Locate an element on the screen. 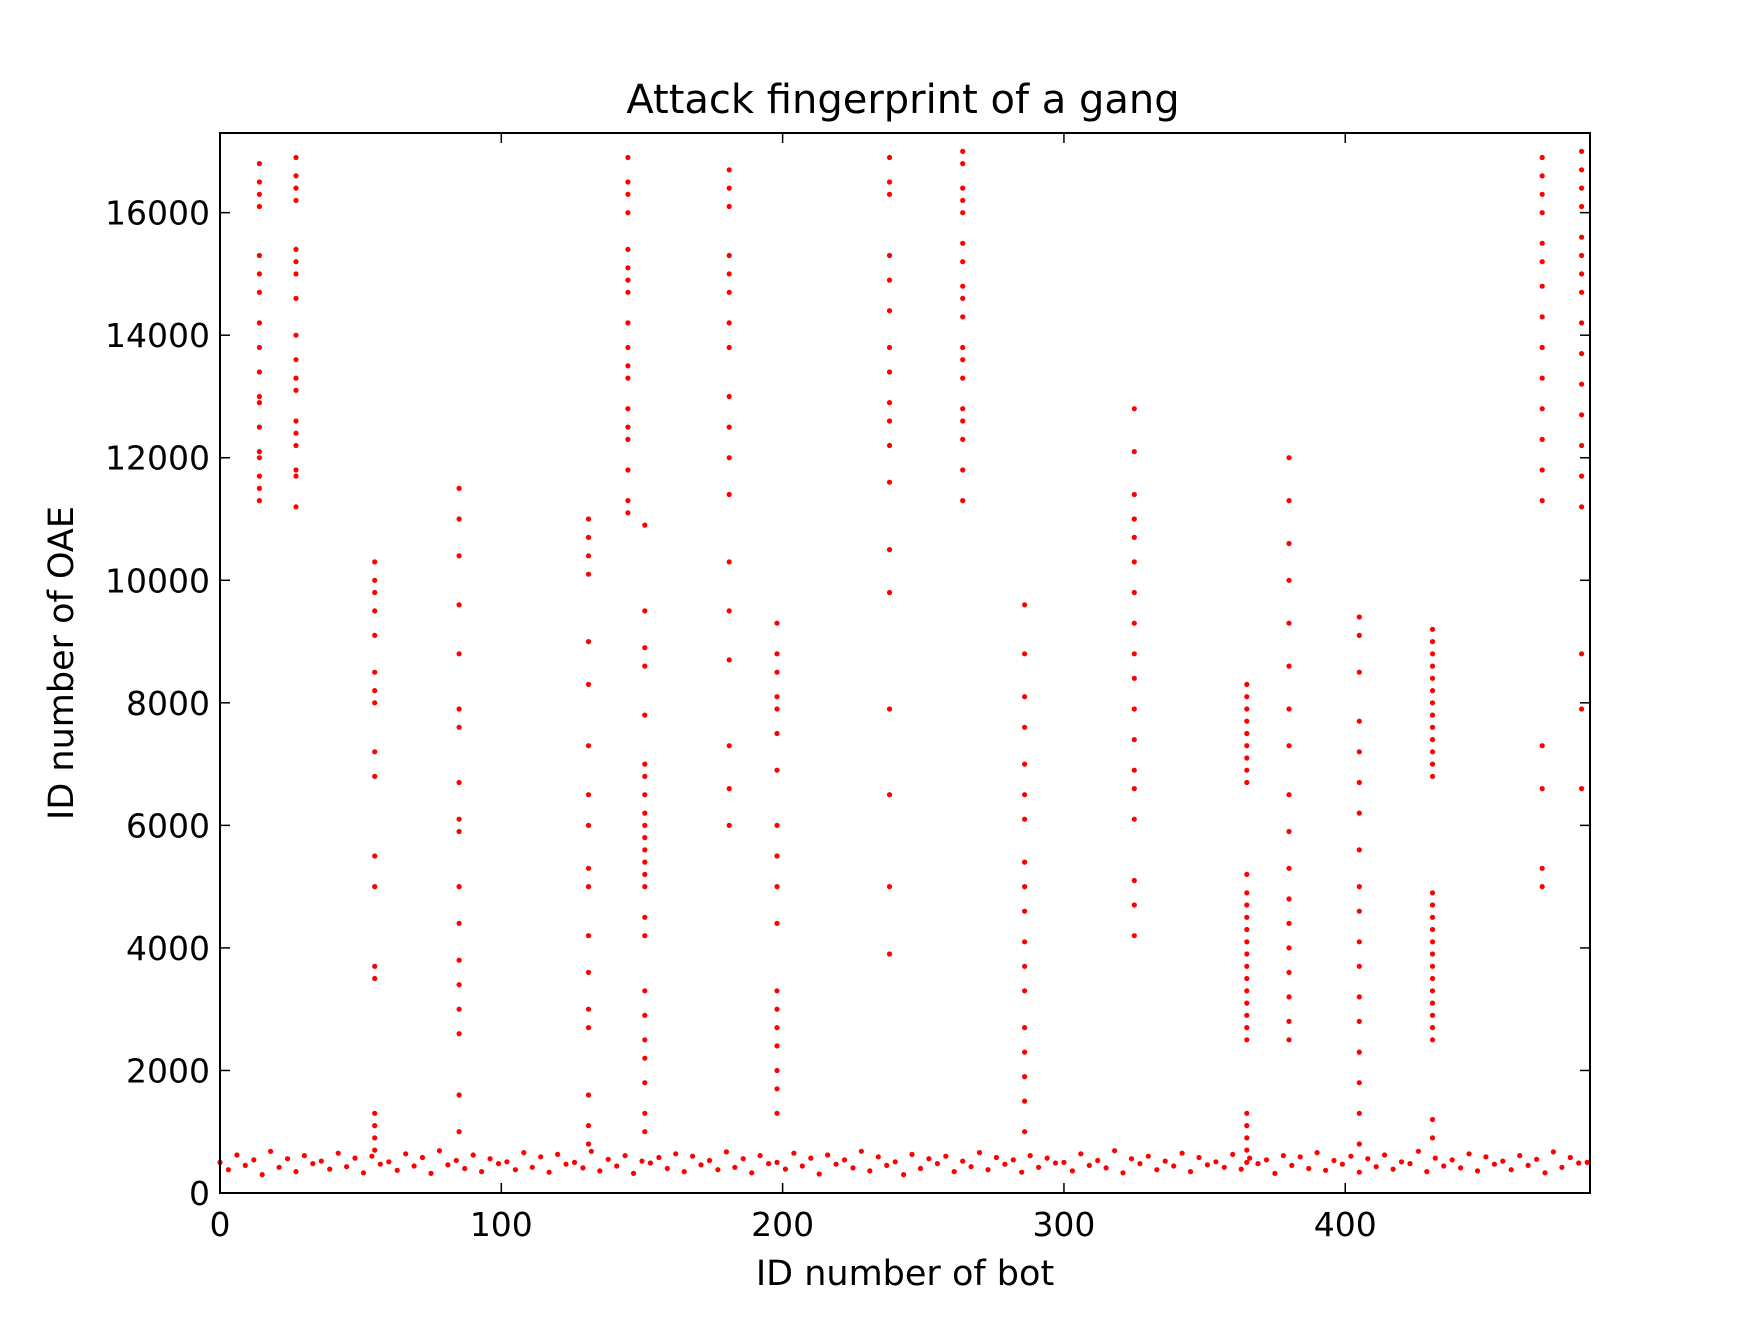 The height and width of the screenshot is (1320, 1760). y-tick-label: 4000 is located at coordinates (168, 948).